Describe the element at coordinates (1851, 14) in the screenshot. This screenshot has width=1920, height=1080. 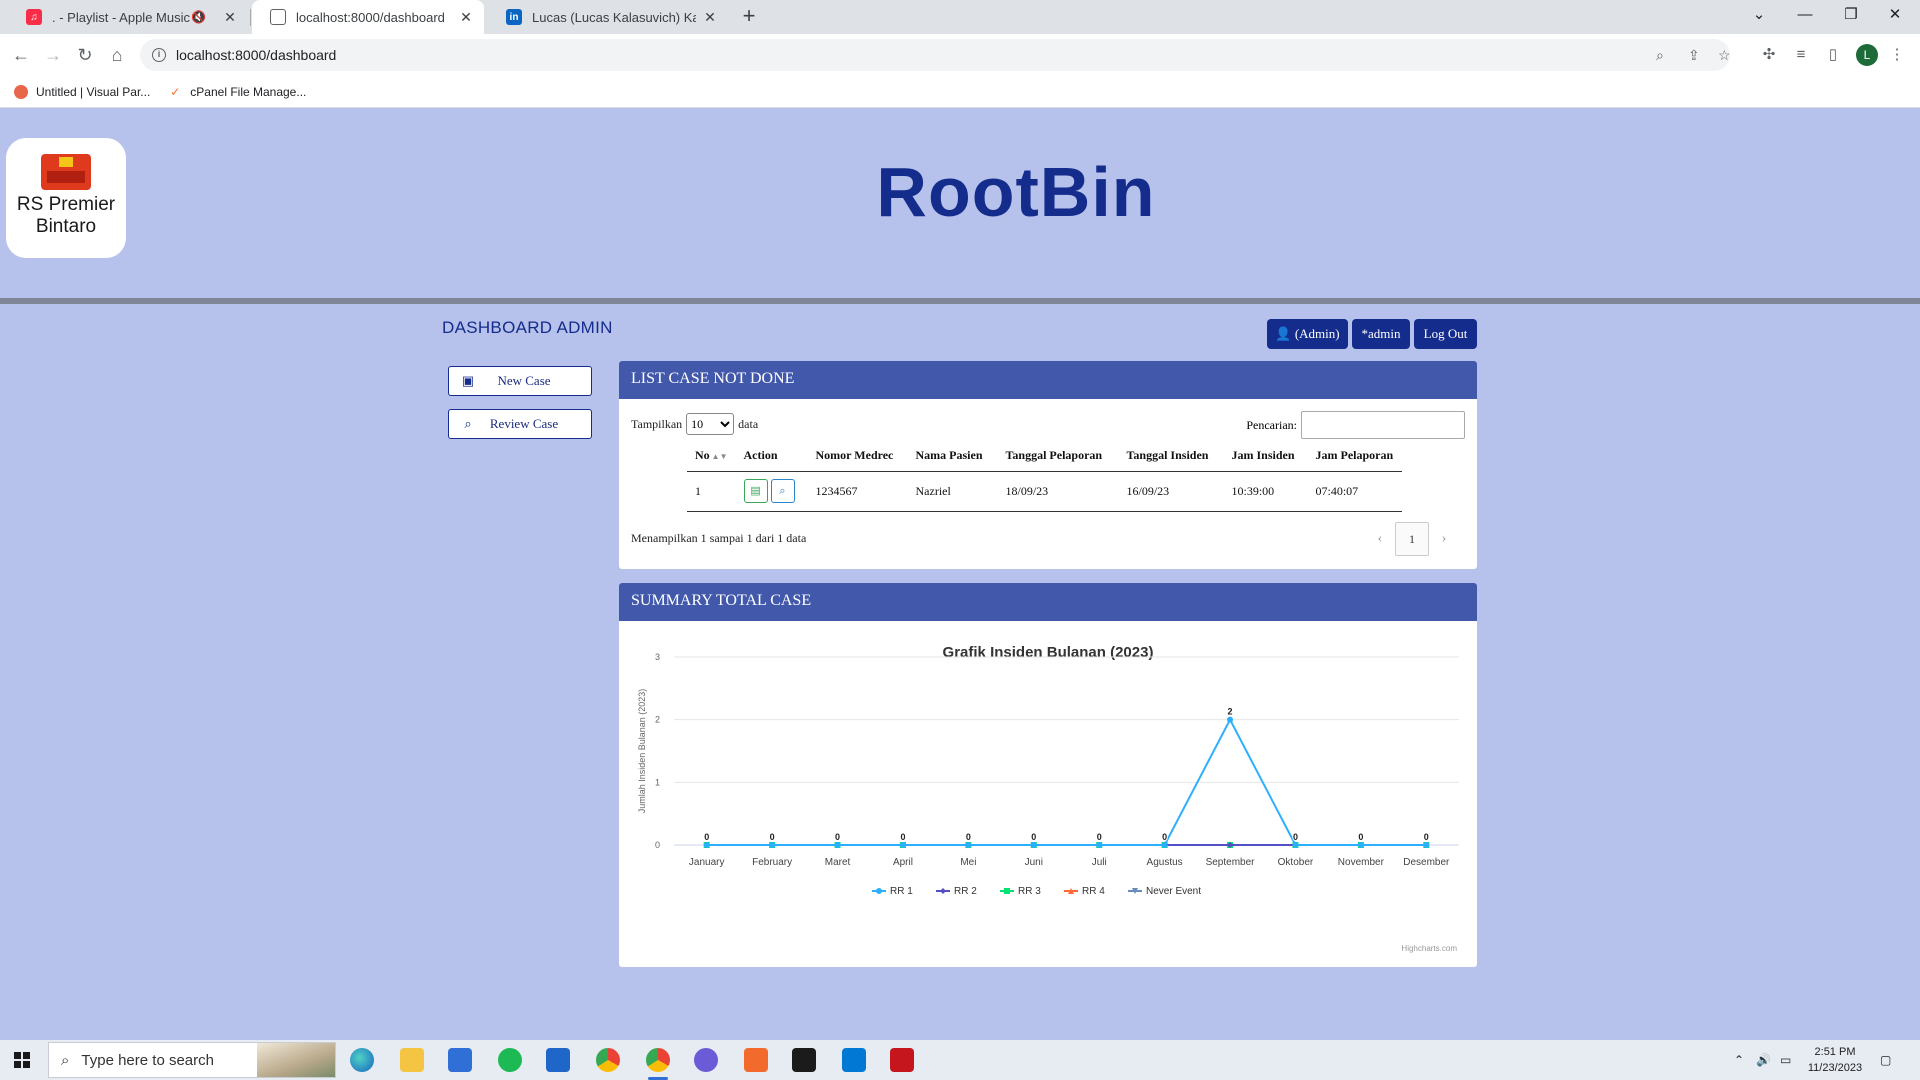
I see `restore-icon: ❐` at that location.